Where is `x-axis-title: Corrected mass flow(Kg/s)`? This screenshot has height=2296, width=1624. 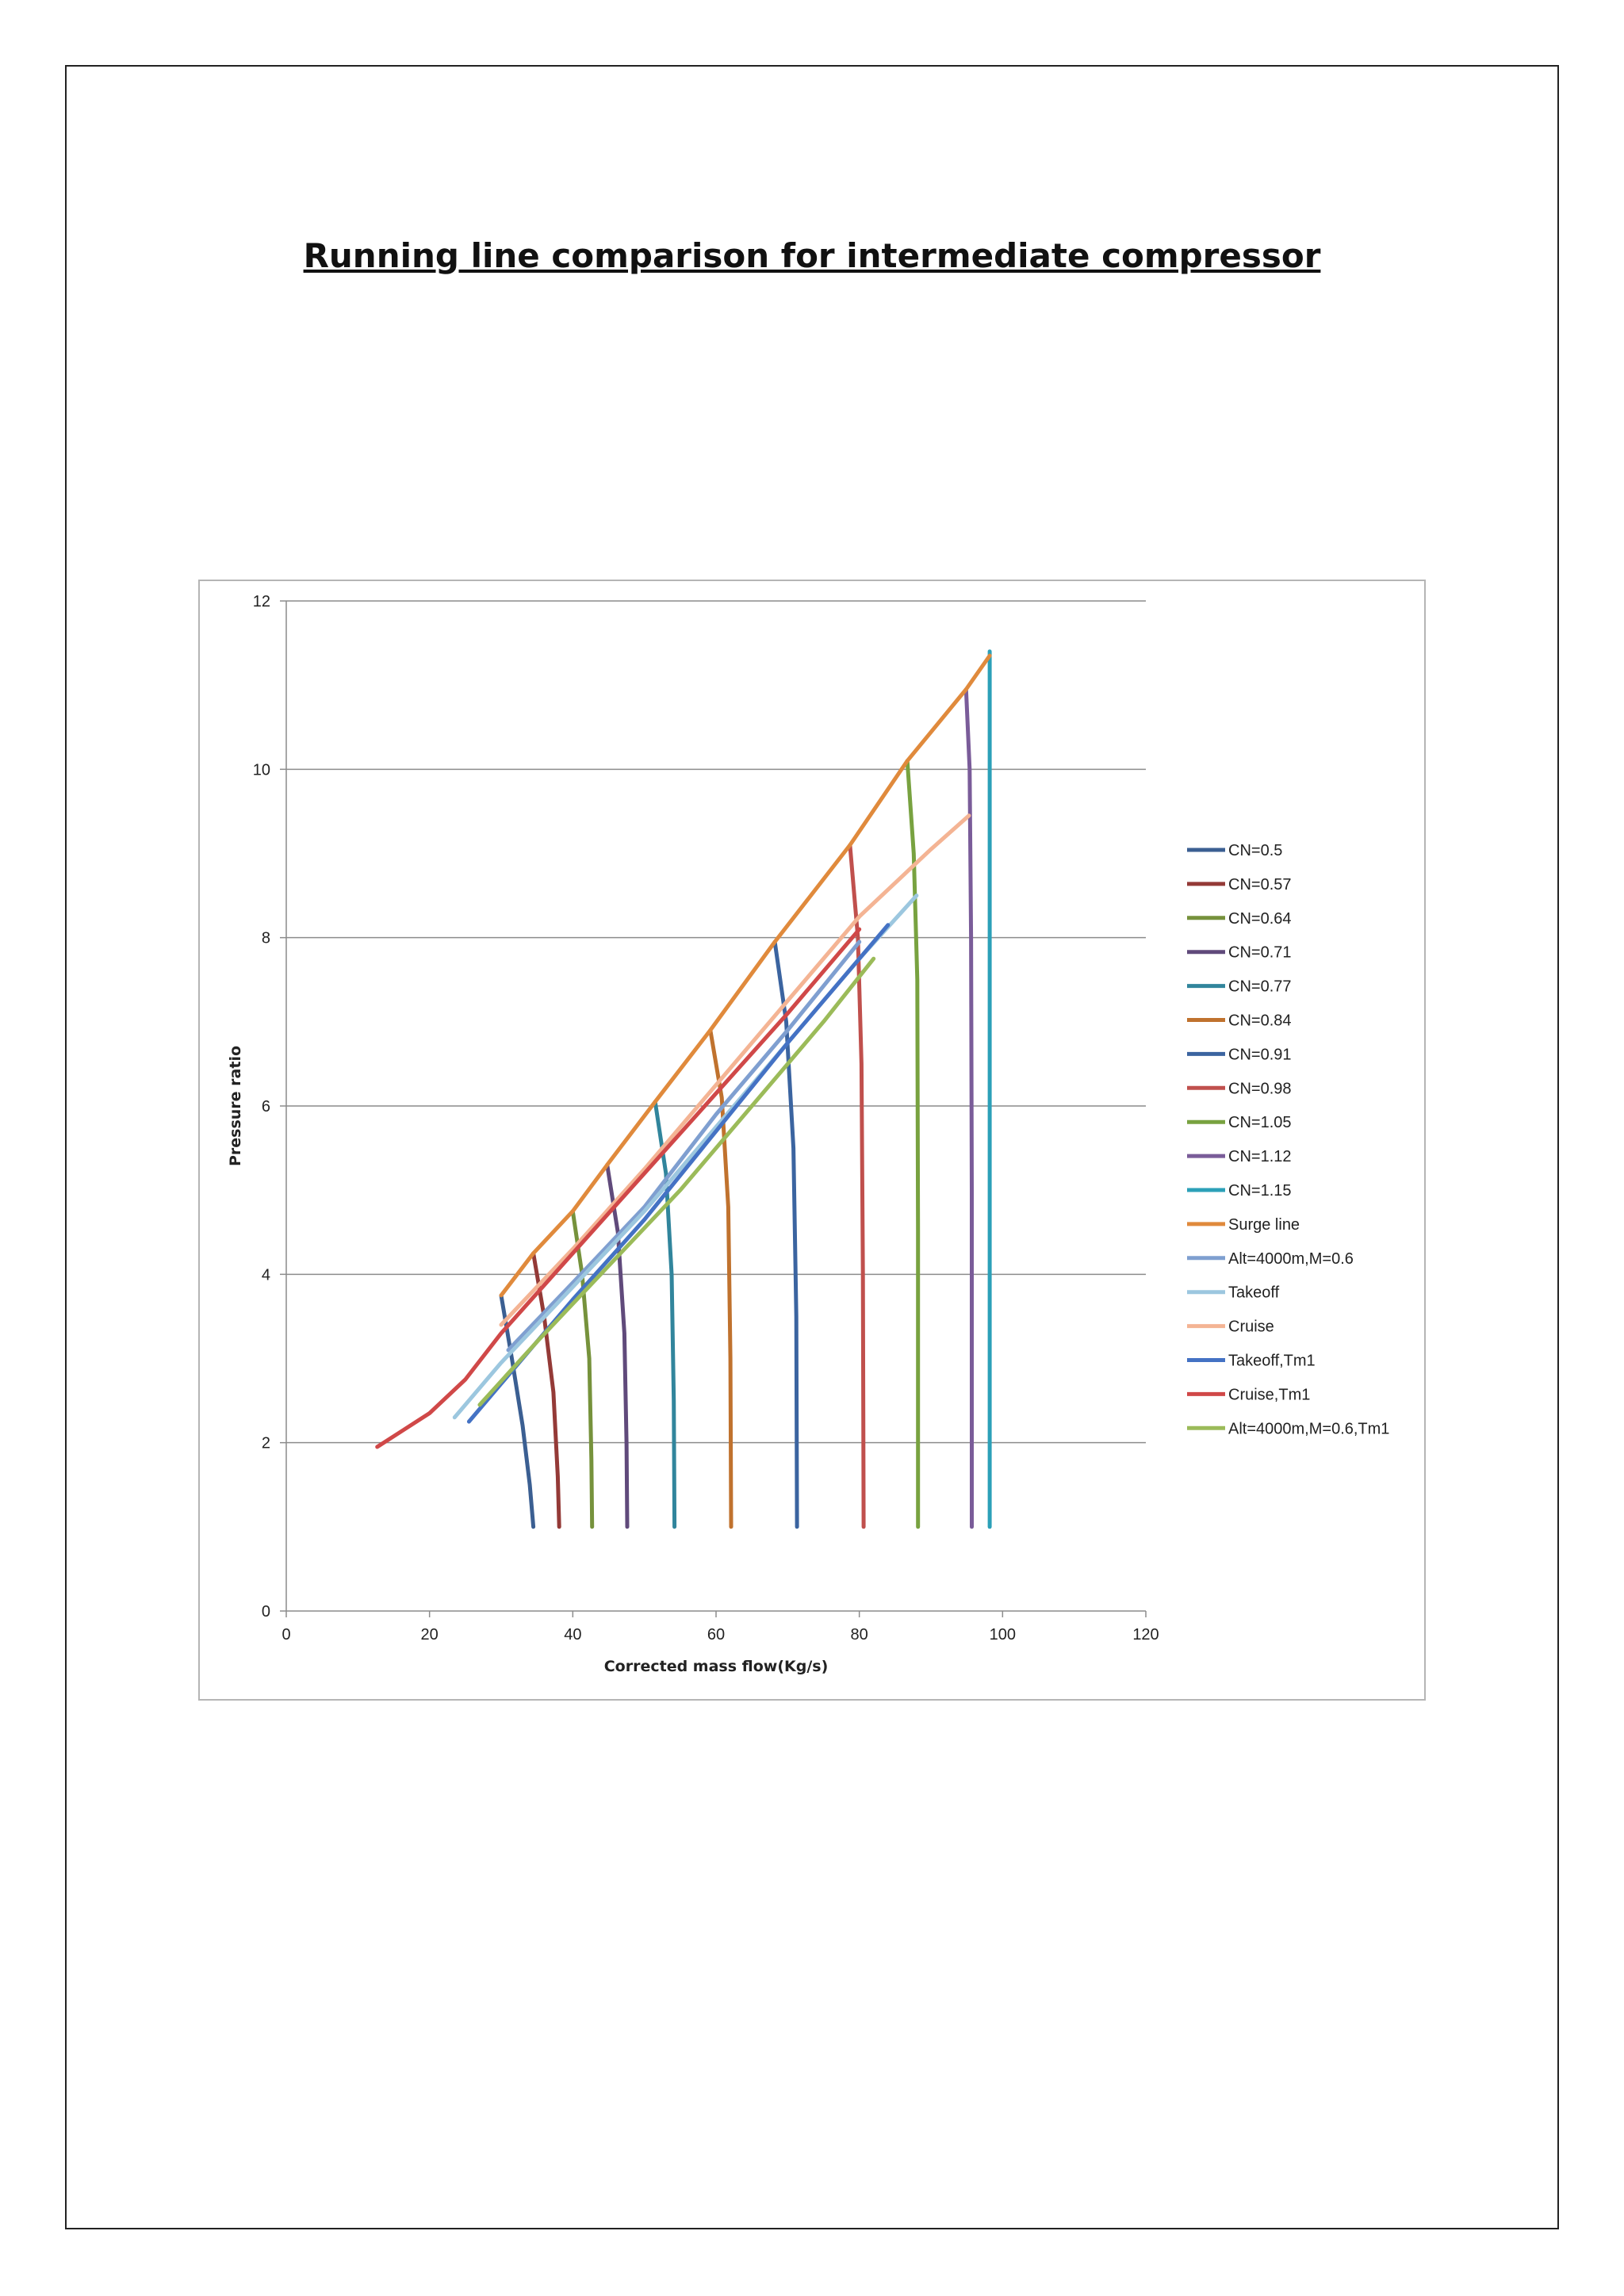 x-axis-title: Corrected mass flow(Kg/s) is located at coordinates (716, 1667).